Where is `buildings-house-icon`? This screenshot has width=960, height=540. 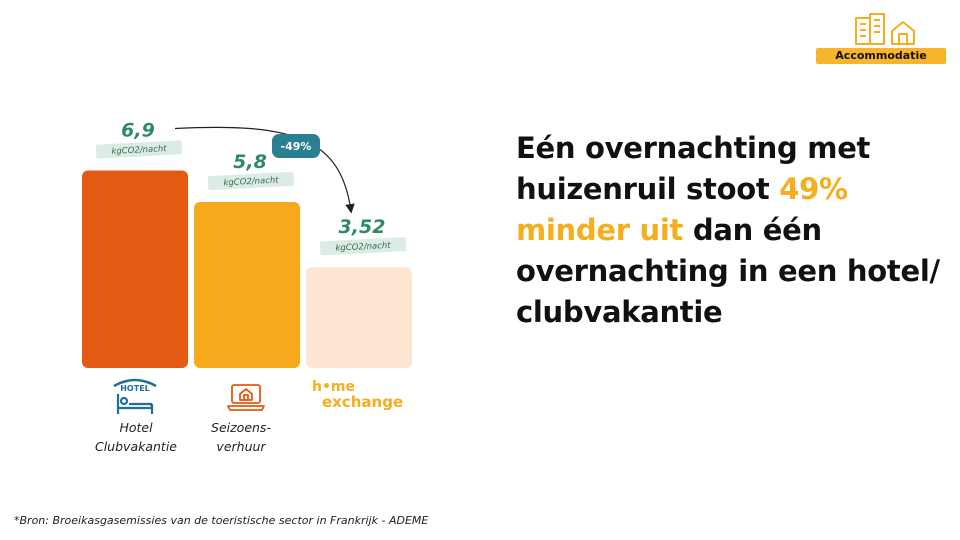 buildings-house-icon is located at coordinates (885, 29).